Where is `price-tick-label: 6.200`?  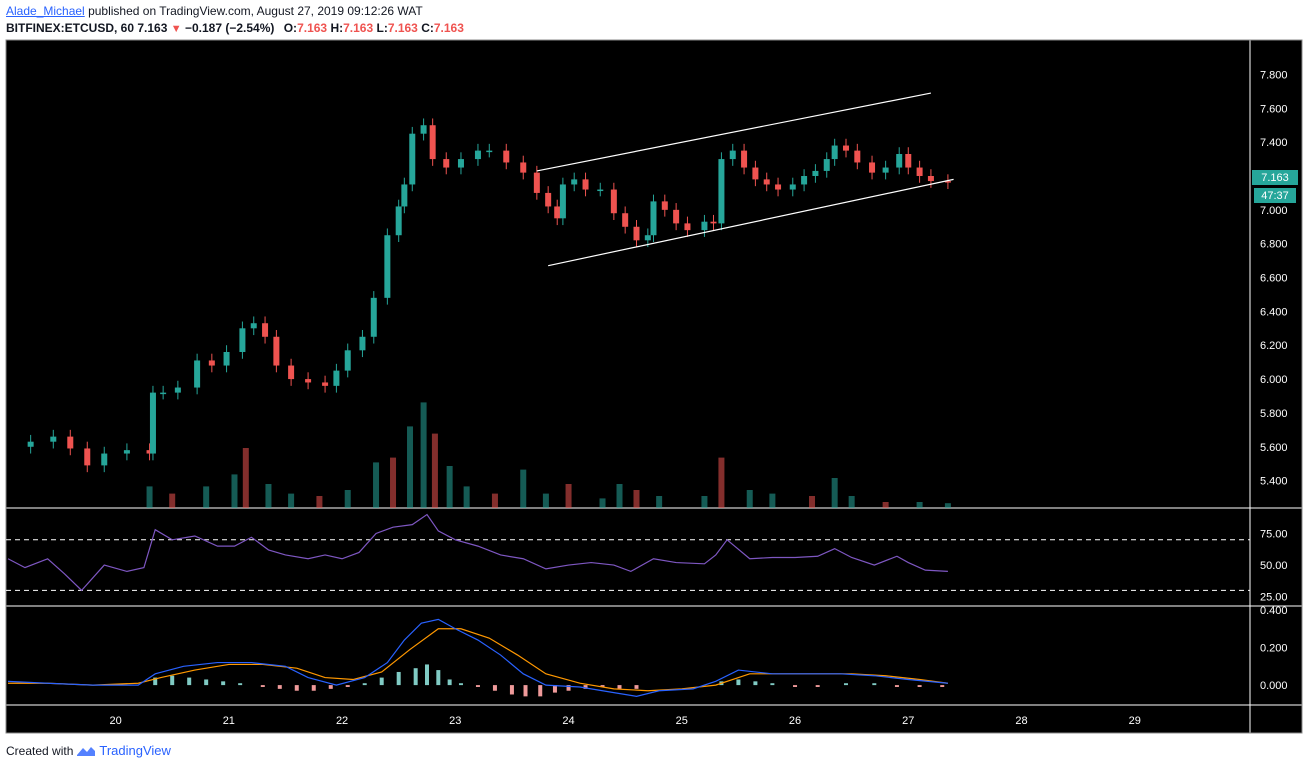 price-tick-label: 6.200 is located at coordinates (1274, 346).